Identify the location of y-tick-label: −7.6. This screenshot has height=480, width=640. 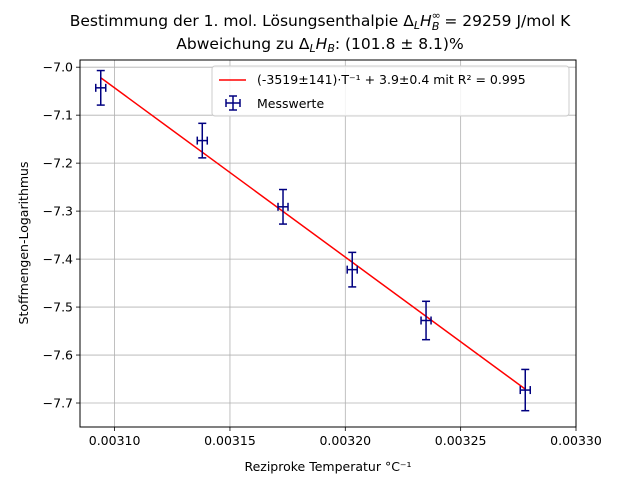
(58, 355).